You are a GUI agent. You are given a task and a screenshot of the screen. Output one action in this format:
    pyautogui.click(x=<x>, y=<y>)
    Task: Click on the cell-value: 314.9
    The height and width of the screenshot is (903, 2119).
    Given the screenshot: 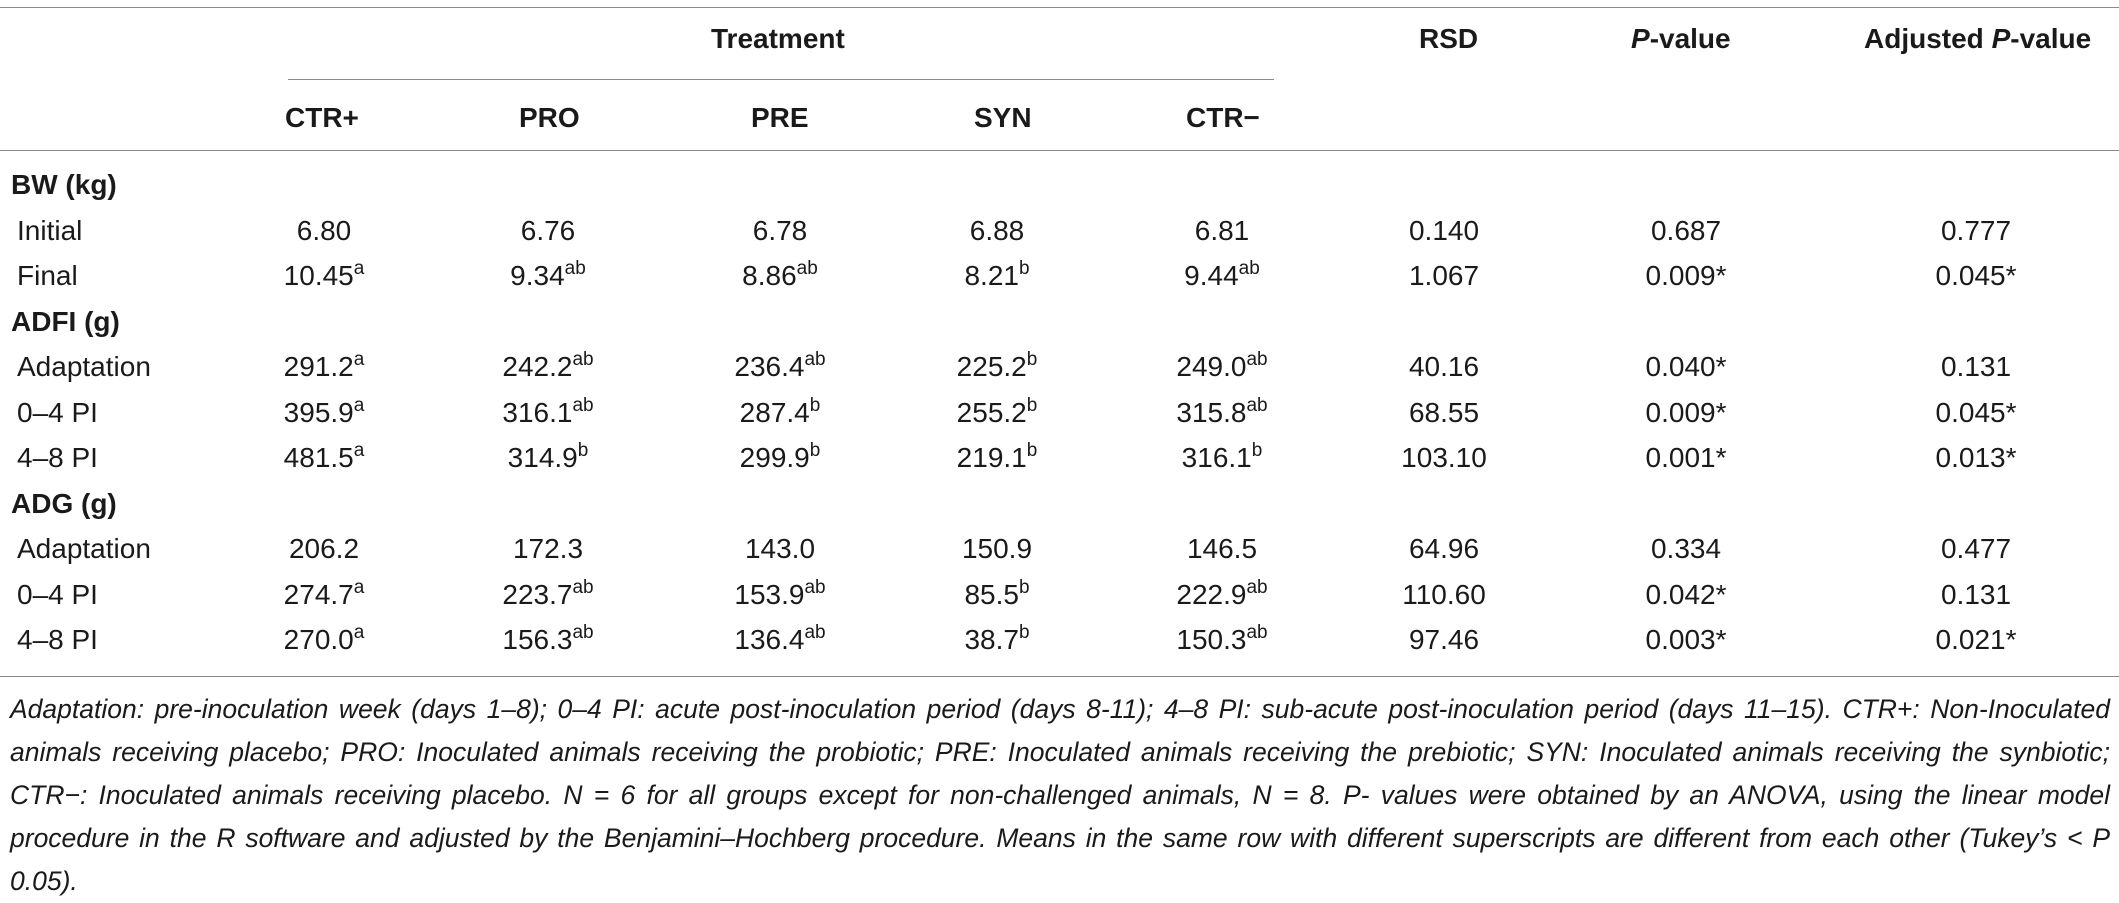 What is the action you would take?
    pyautogui.click(x=542, y=457)
    